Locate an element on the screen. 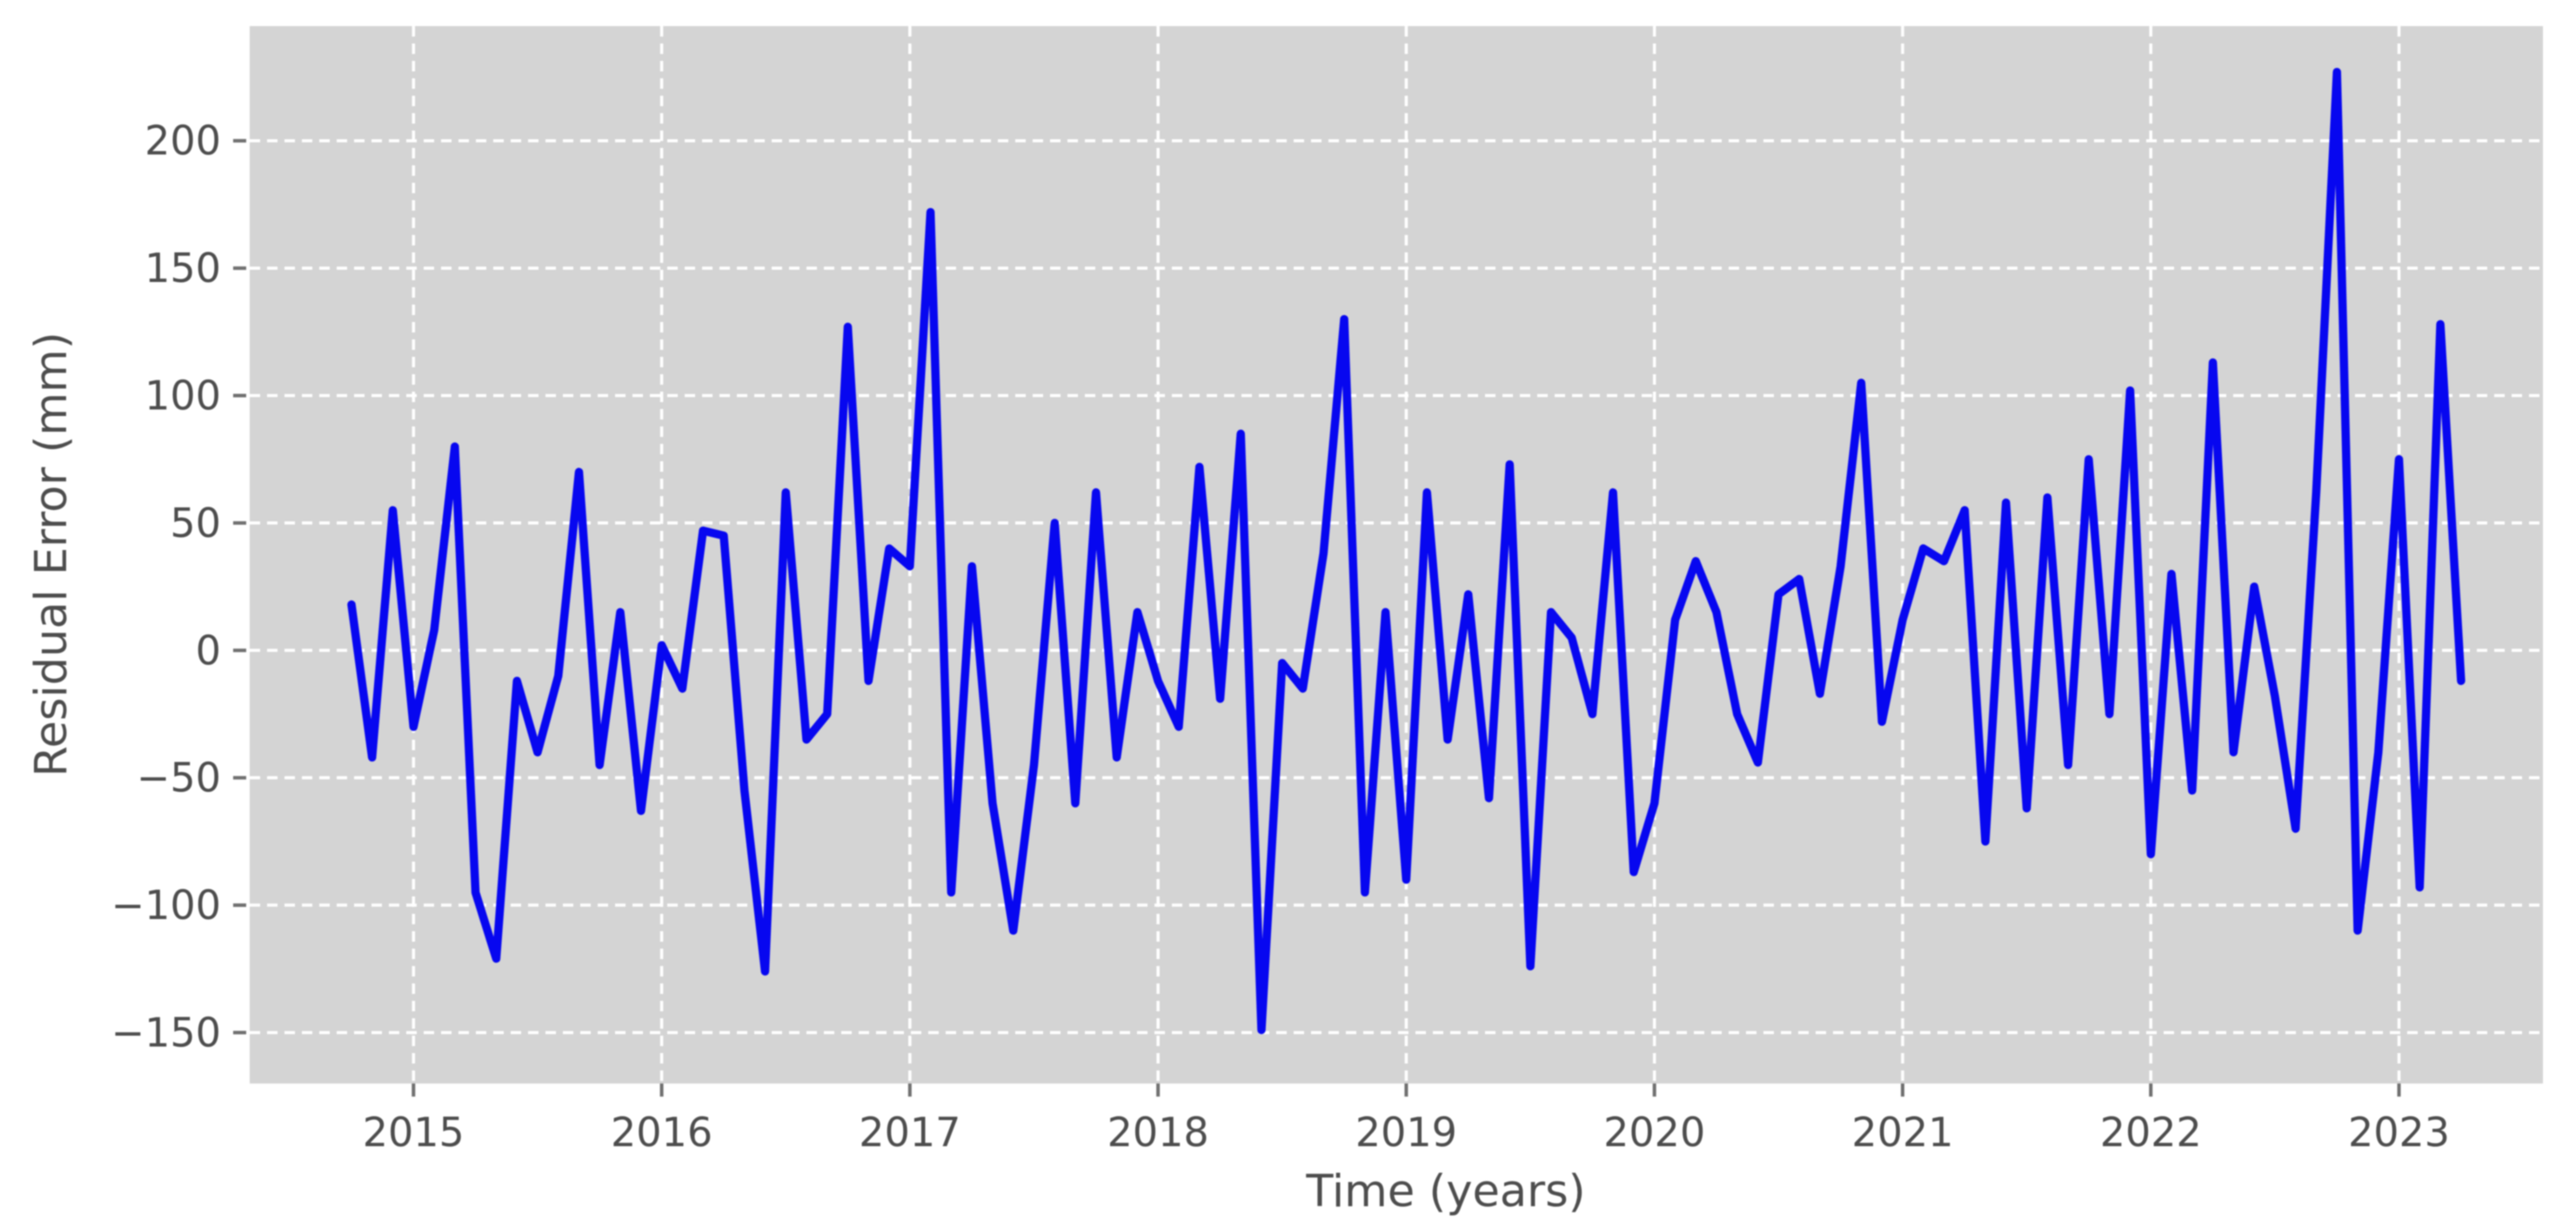 Image resolution: width=2576 pixels, height=1228 pixels. y-tick-label: 50 is located at coordinates (195, 523).